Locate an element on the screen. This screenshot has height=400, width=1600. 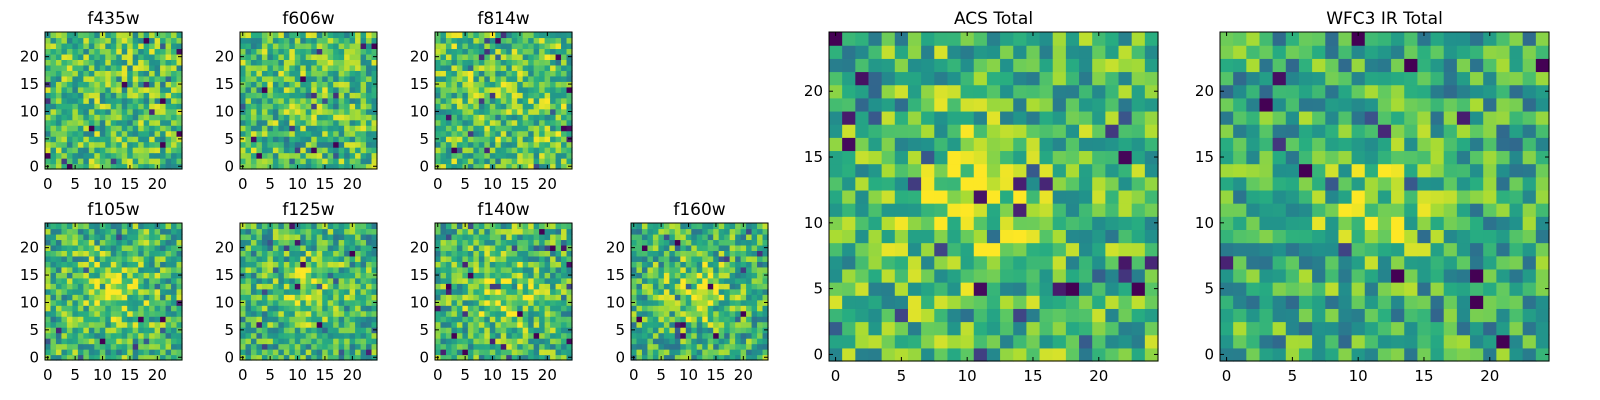
axes-frame is located at coordinates (113, 291).